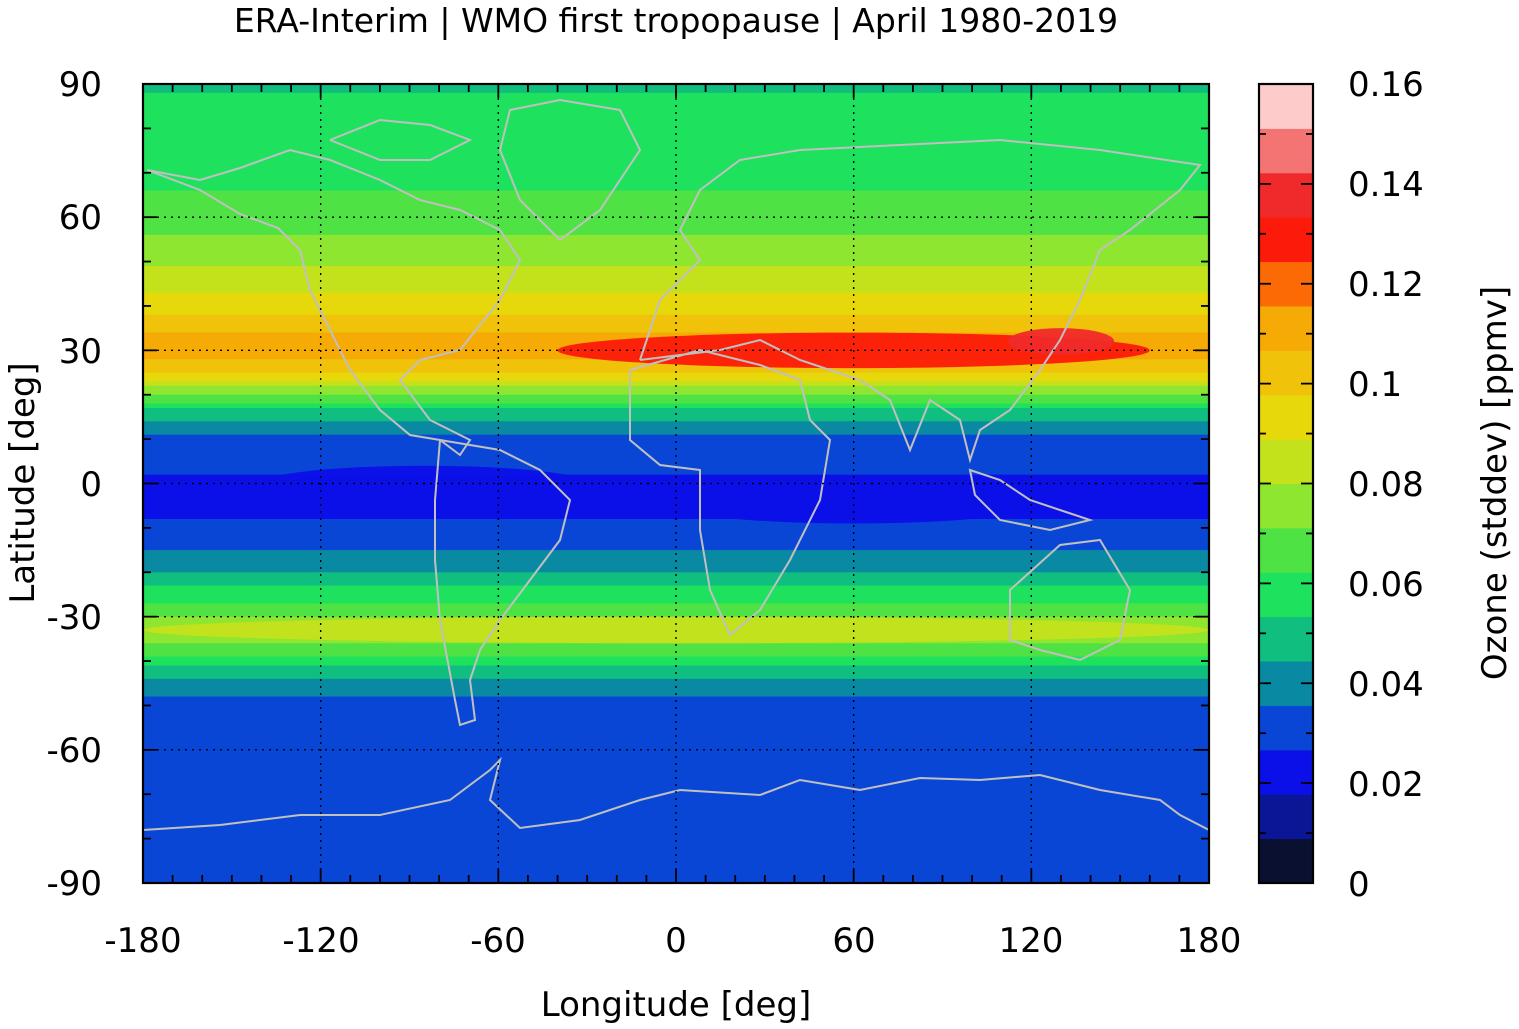 This screenshot has width=1519, height=1029. I want to click on colorbar-tick-label: 0.06, so click(1386, 585).